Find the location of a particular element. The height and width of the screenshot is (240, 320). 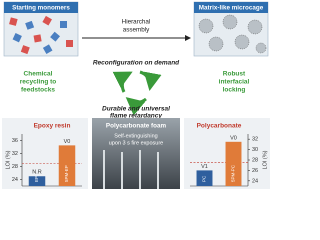

category-label: 5PM-PC is located at coordinates (233, 173).